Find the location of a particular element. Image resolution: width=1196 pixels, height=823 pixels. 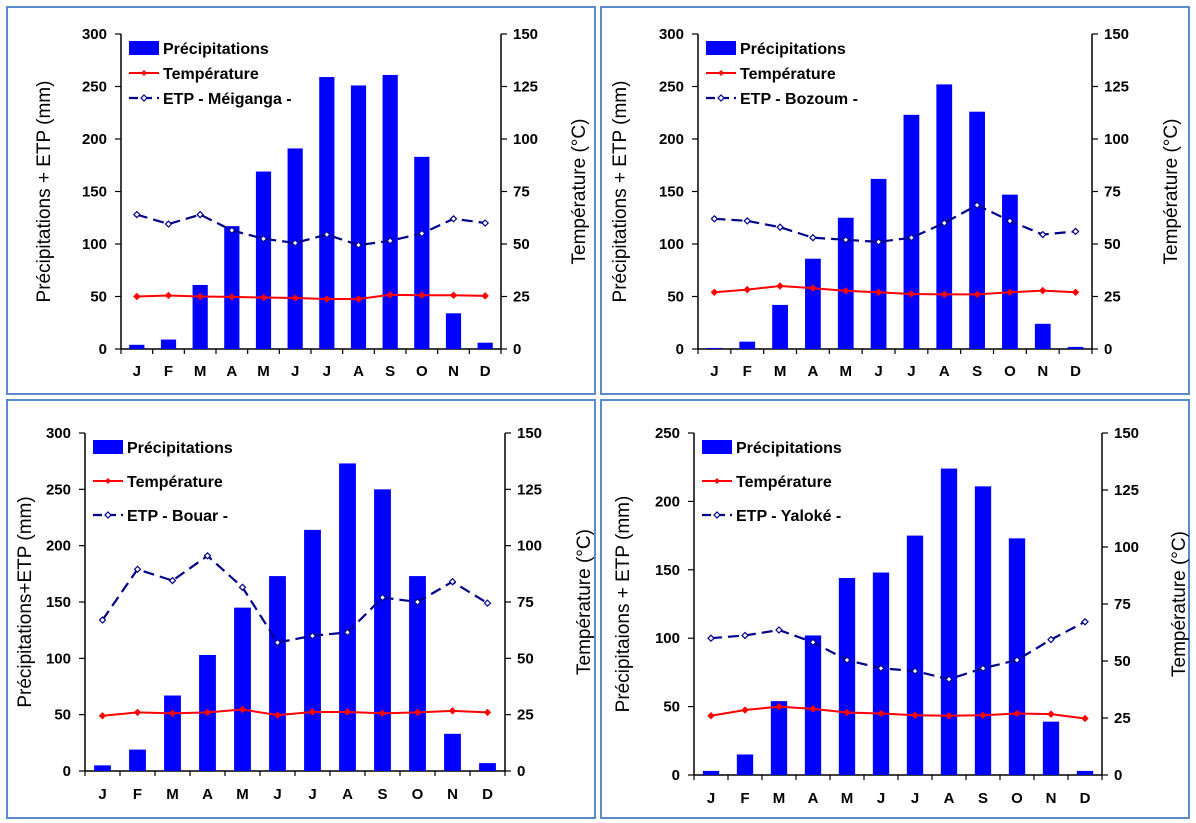

x-tick-label: A is located at coordinates (347, 794).